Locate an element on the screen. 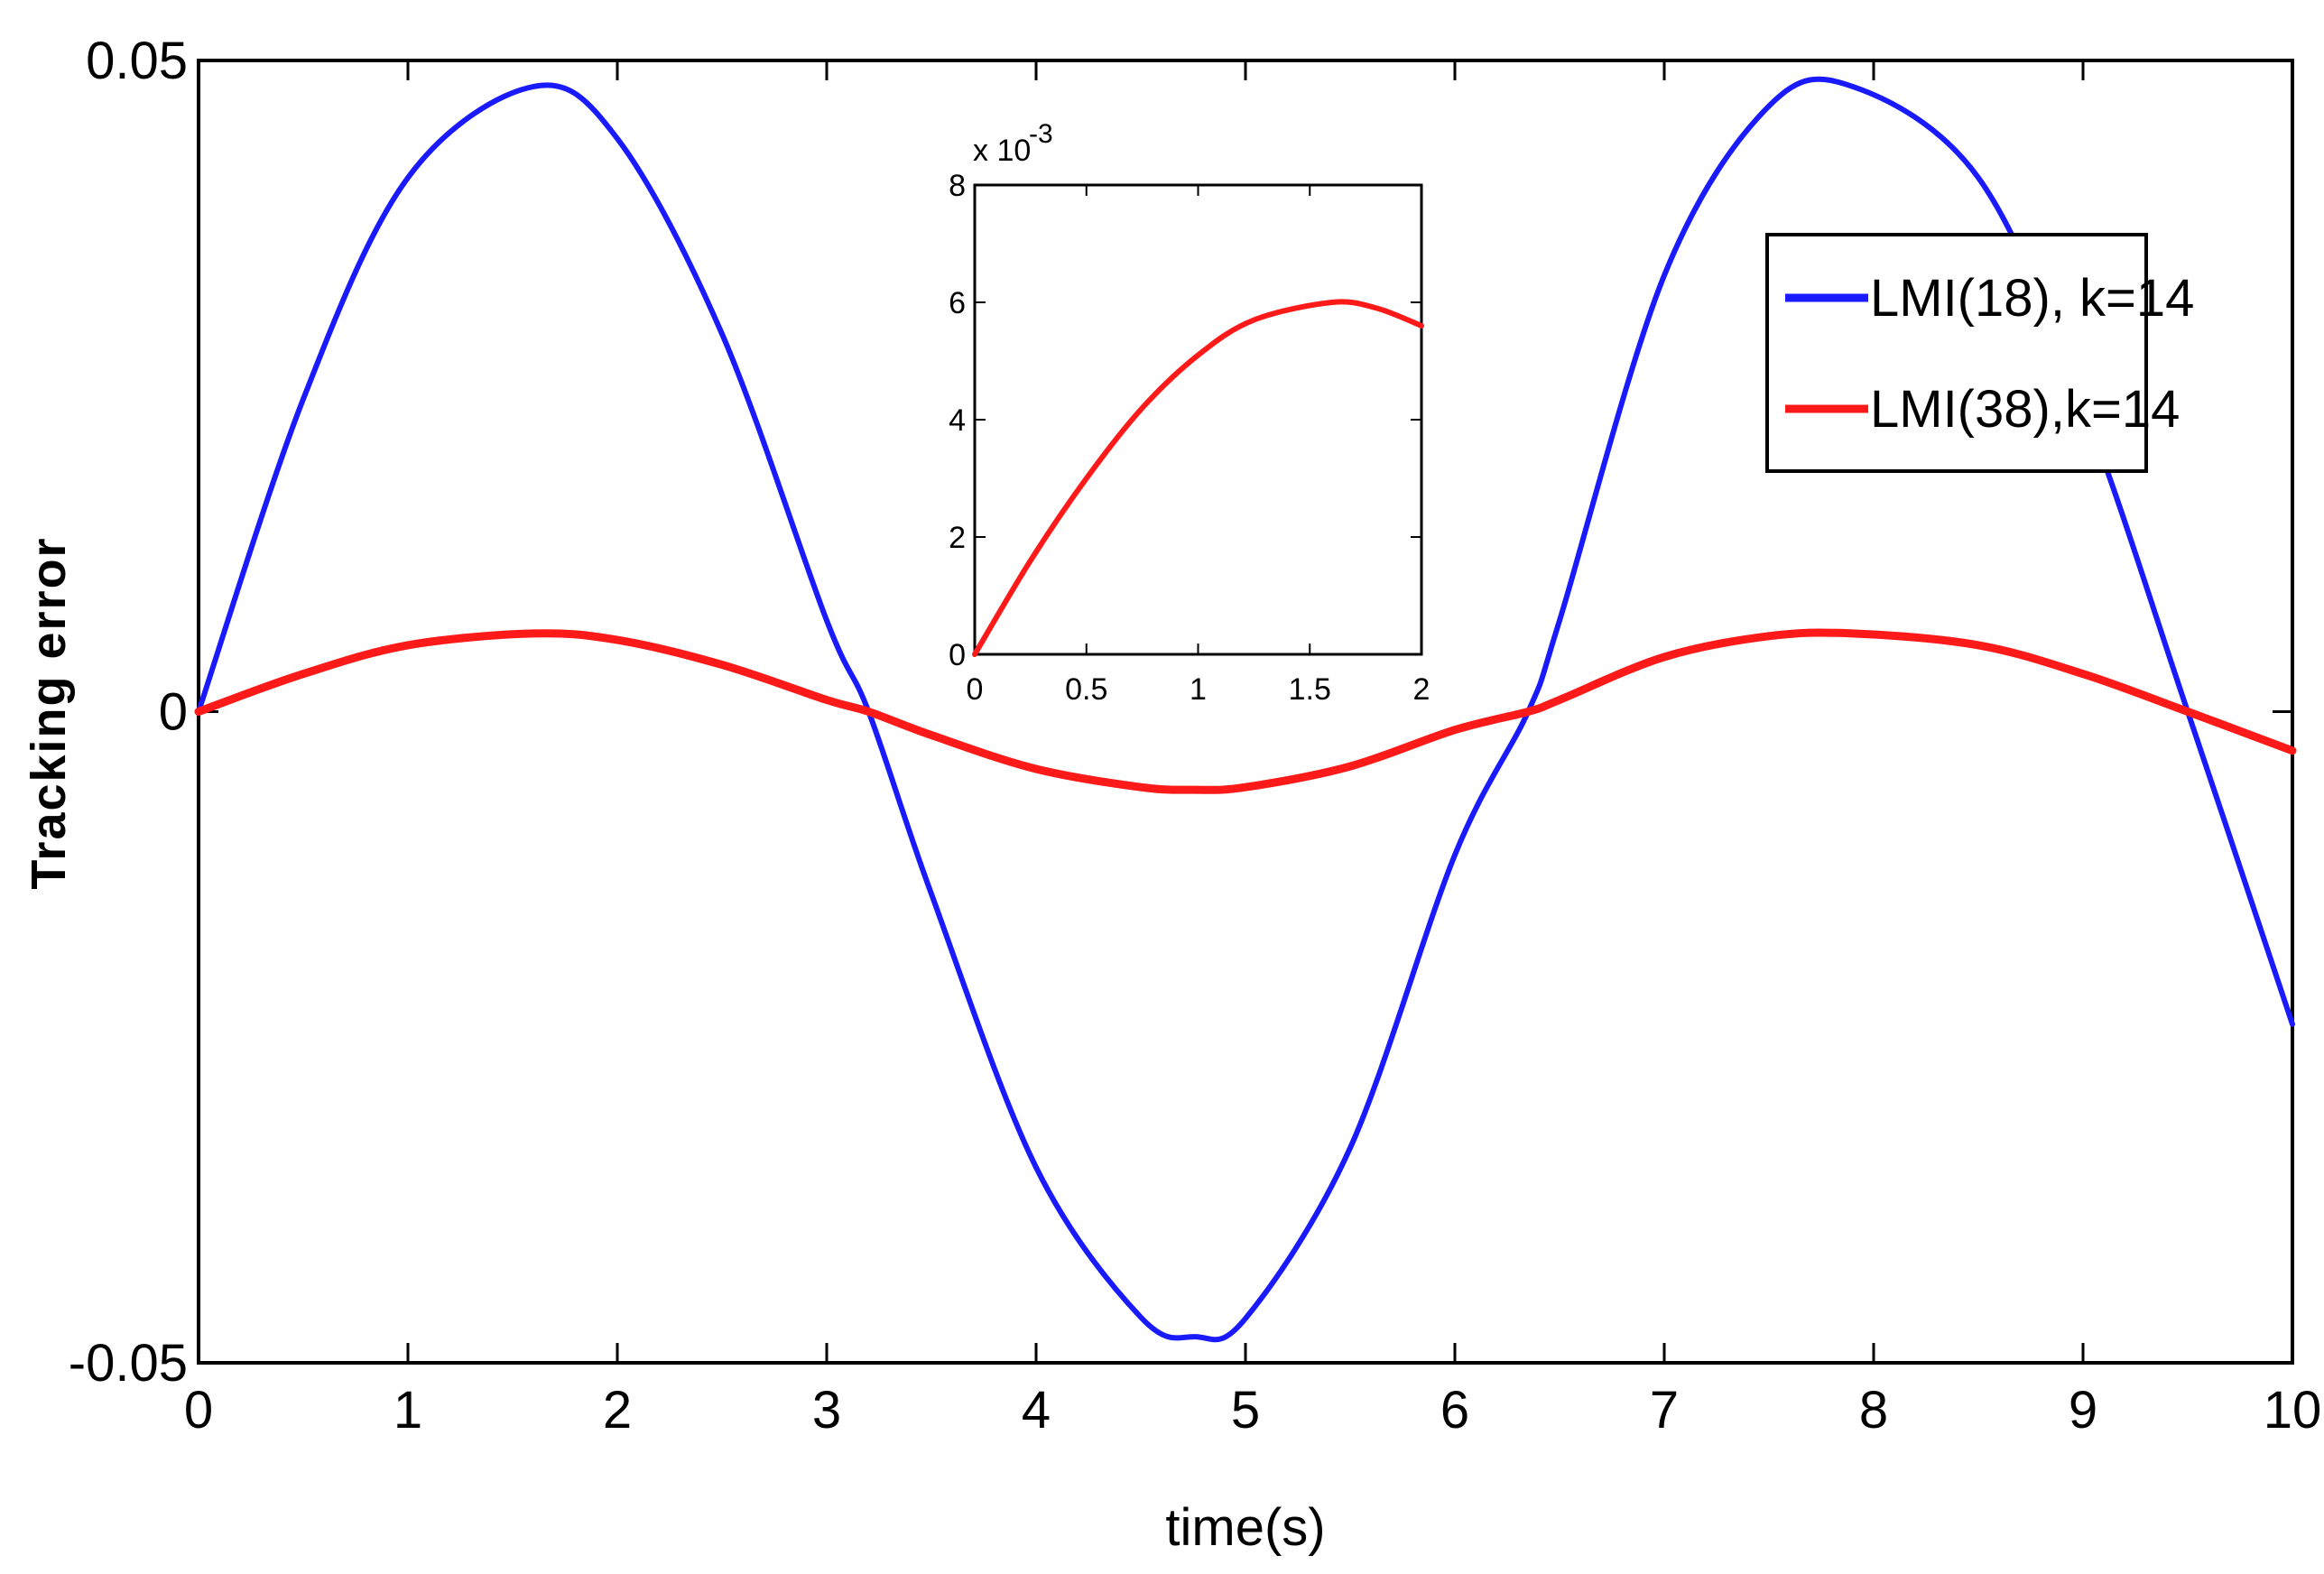  inset-x-tick-label: 1 is located at coordinates (1199, 689).